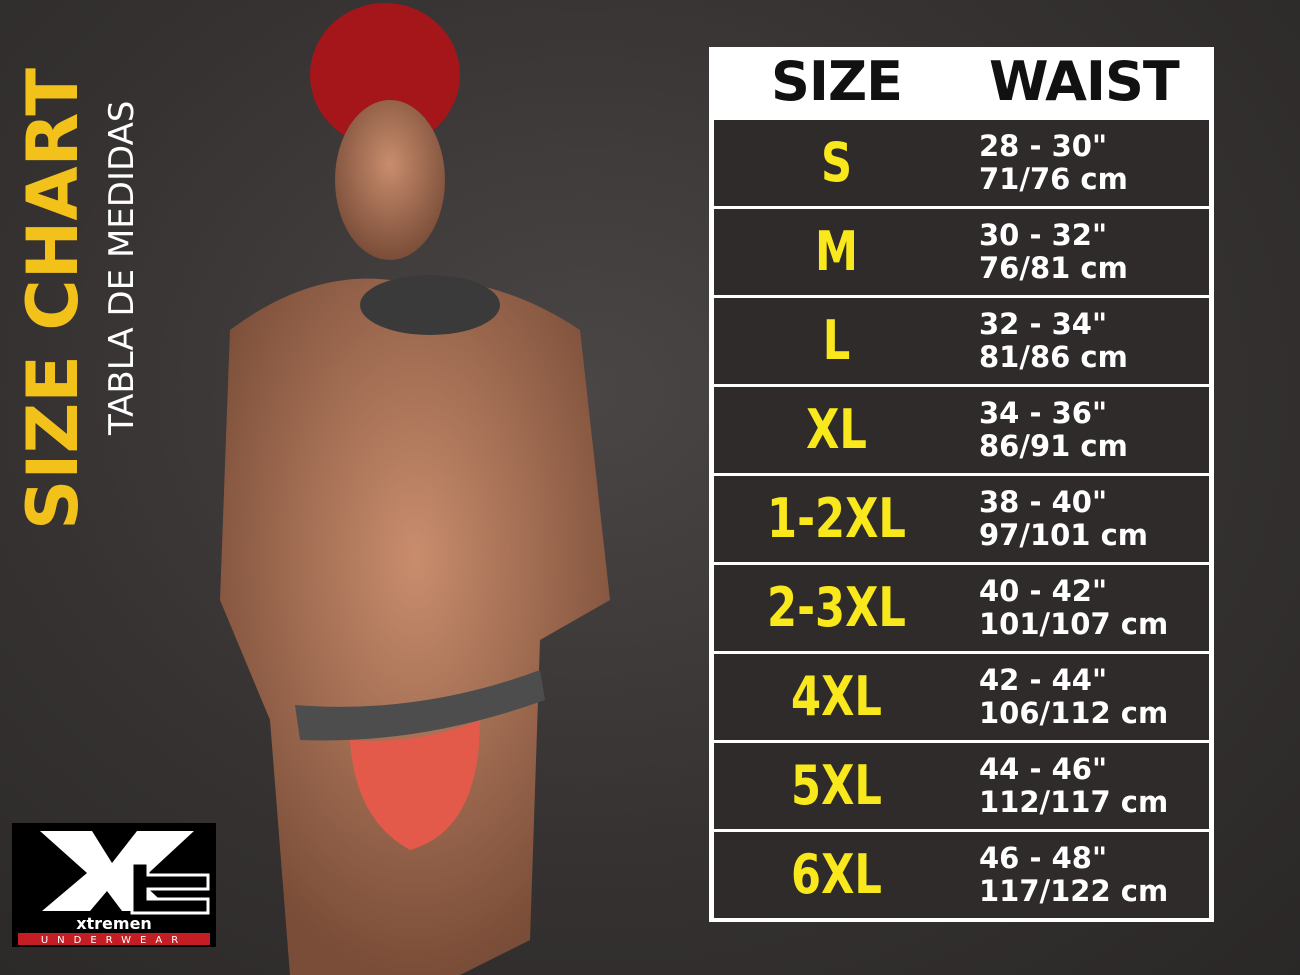  What do you see at coordinates (836, 518) in the screenshot?
I see `size-label: 1-2XL` at bounding box center [836, 518].